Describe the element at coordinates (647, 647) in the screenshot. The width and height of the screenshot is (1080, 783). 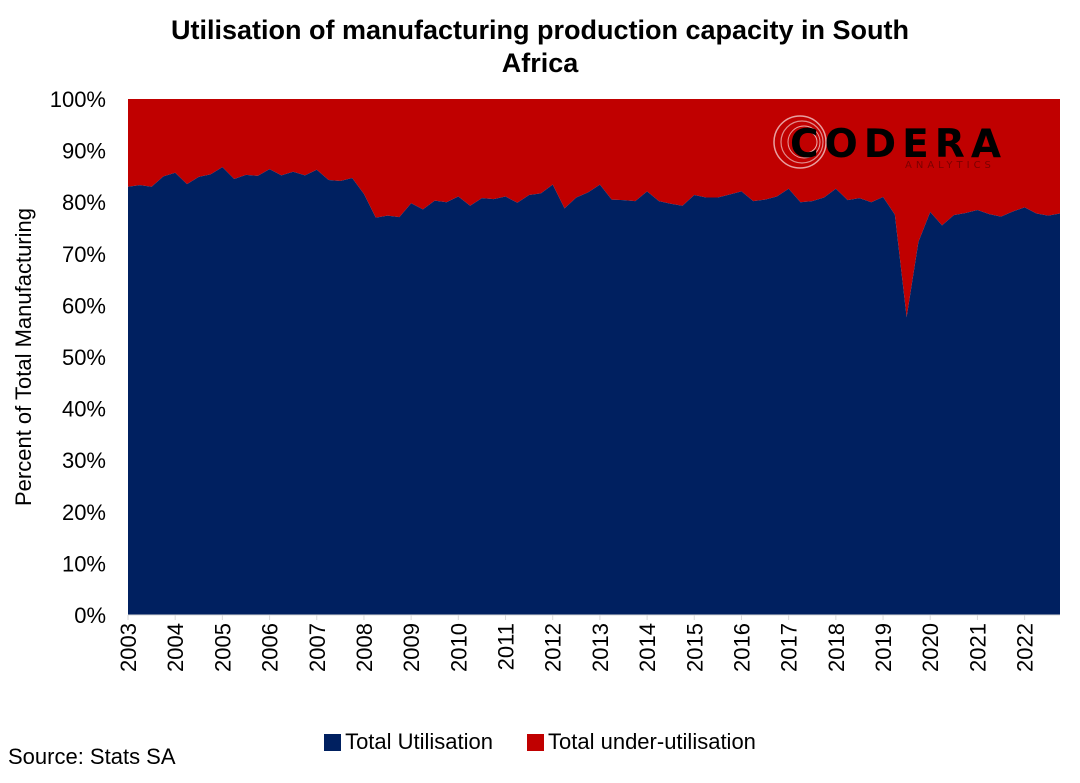
I see `x-tick-label: 2014` at that location.